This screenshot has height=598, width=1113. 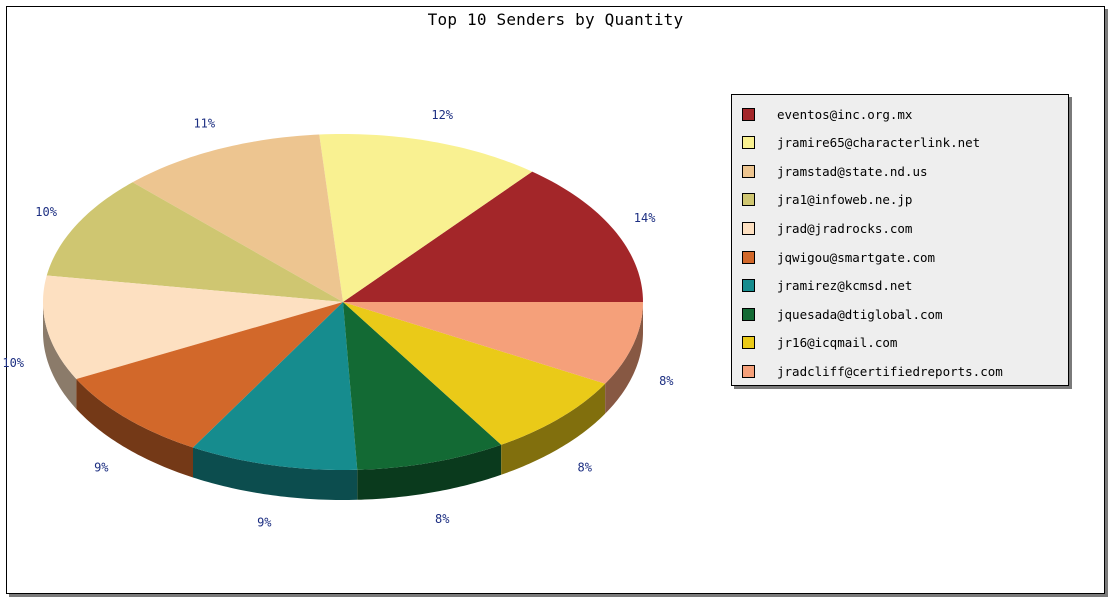 What do you see at coordinates (101, 467) in the screenshot?
I see `pie-percent-label-5: 9%` at bounding box center [101, 467].